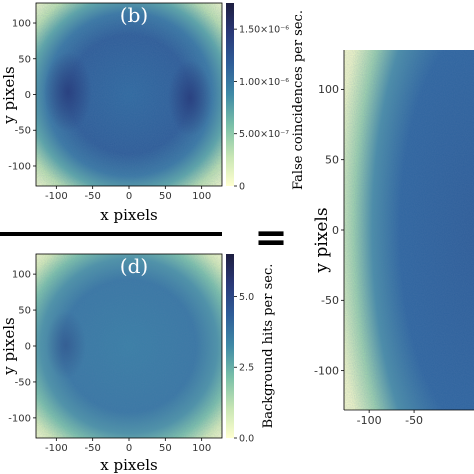 This screenshot has width=474, height=474. I want to click on heatmap-d-dark-left, so click(66, 345).